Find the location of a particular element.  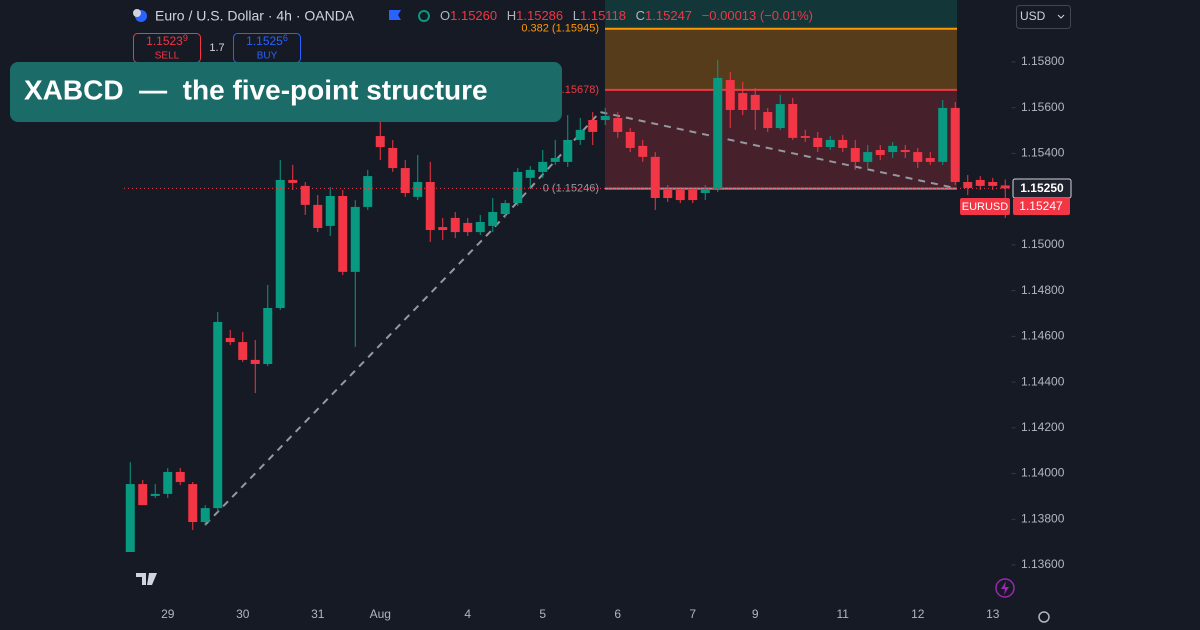

x-tick-label: 7 is located at coordinates (692, 614).